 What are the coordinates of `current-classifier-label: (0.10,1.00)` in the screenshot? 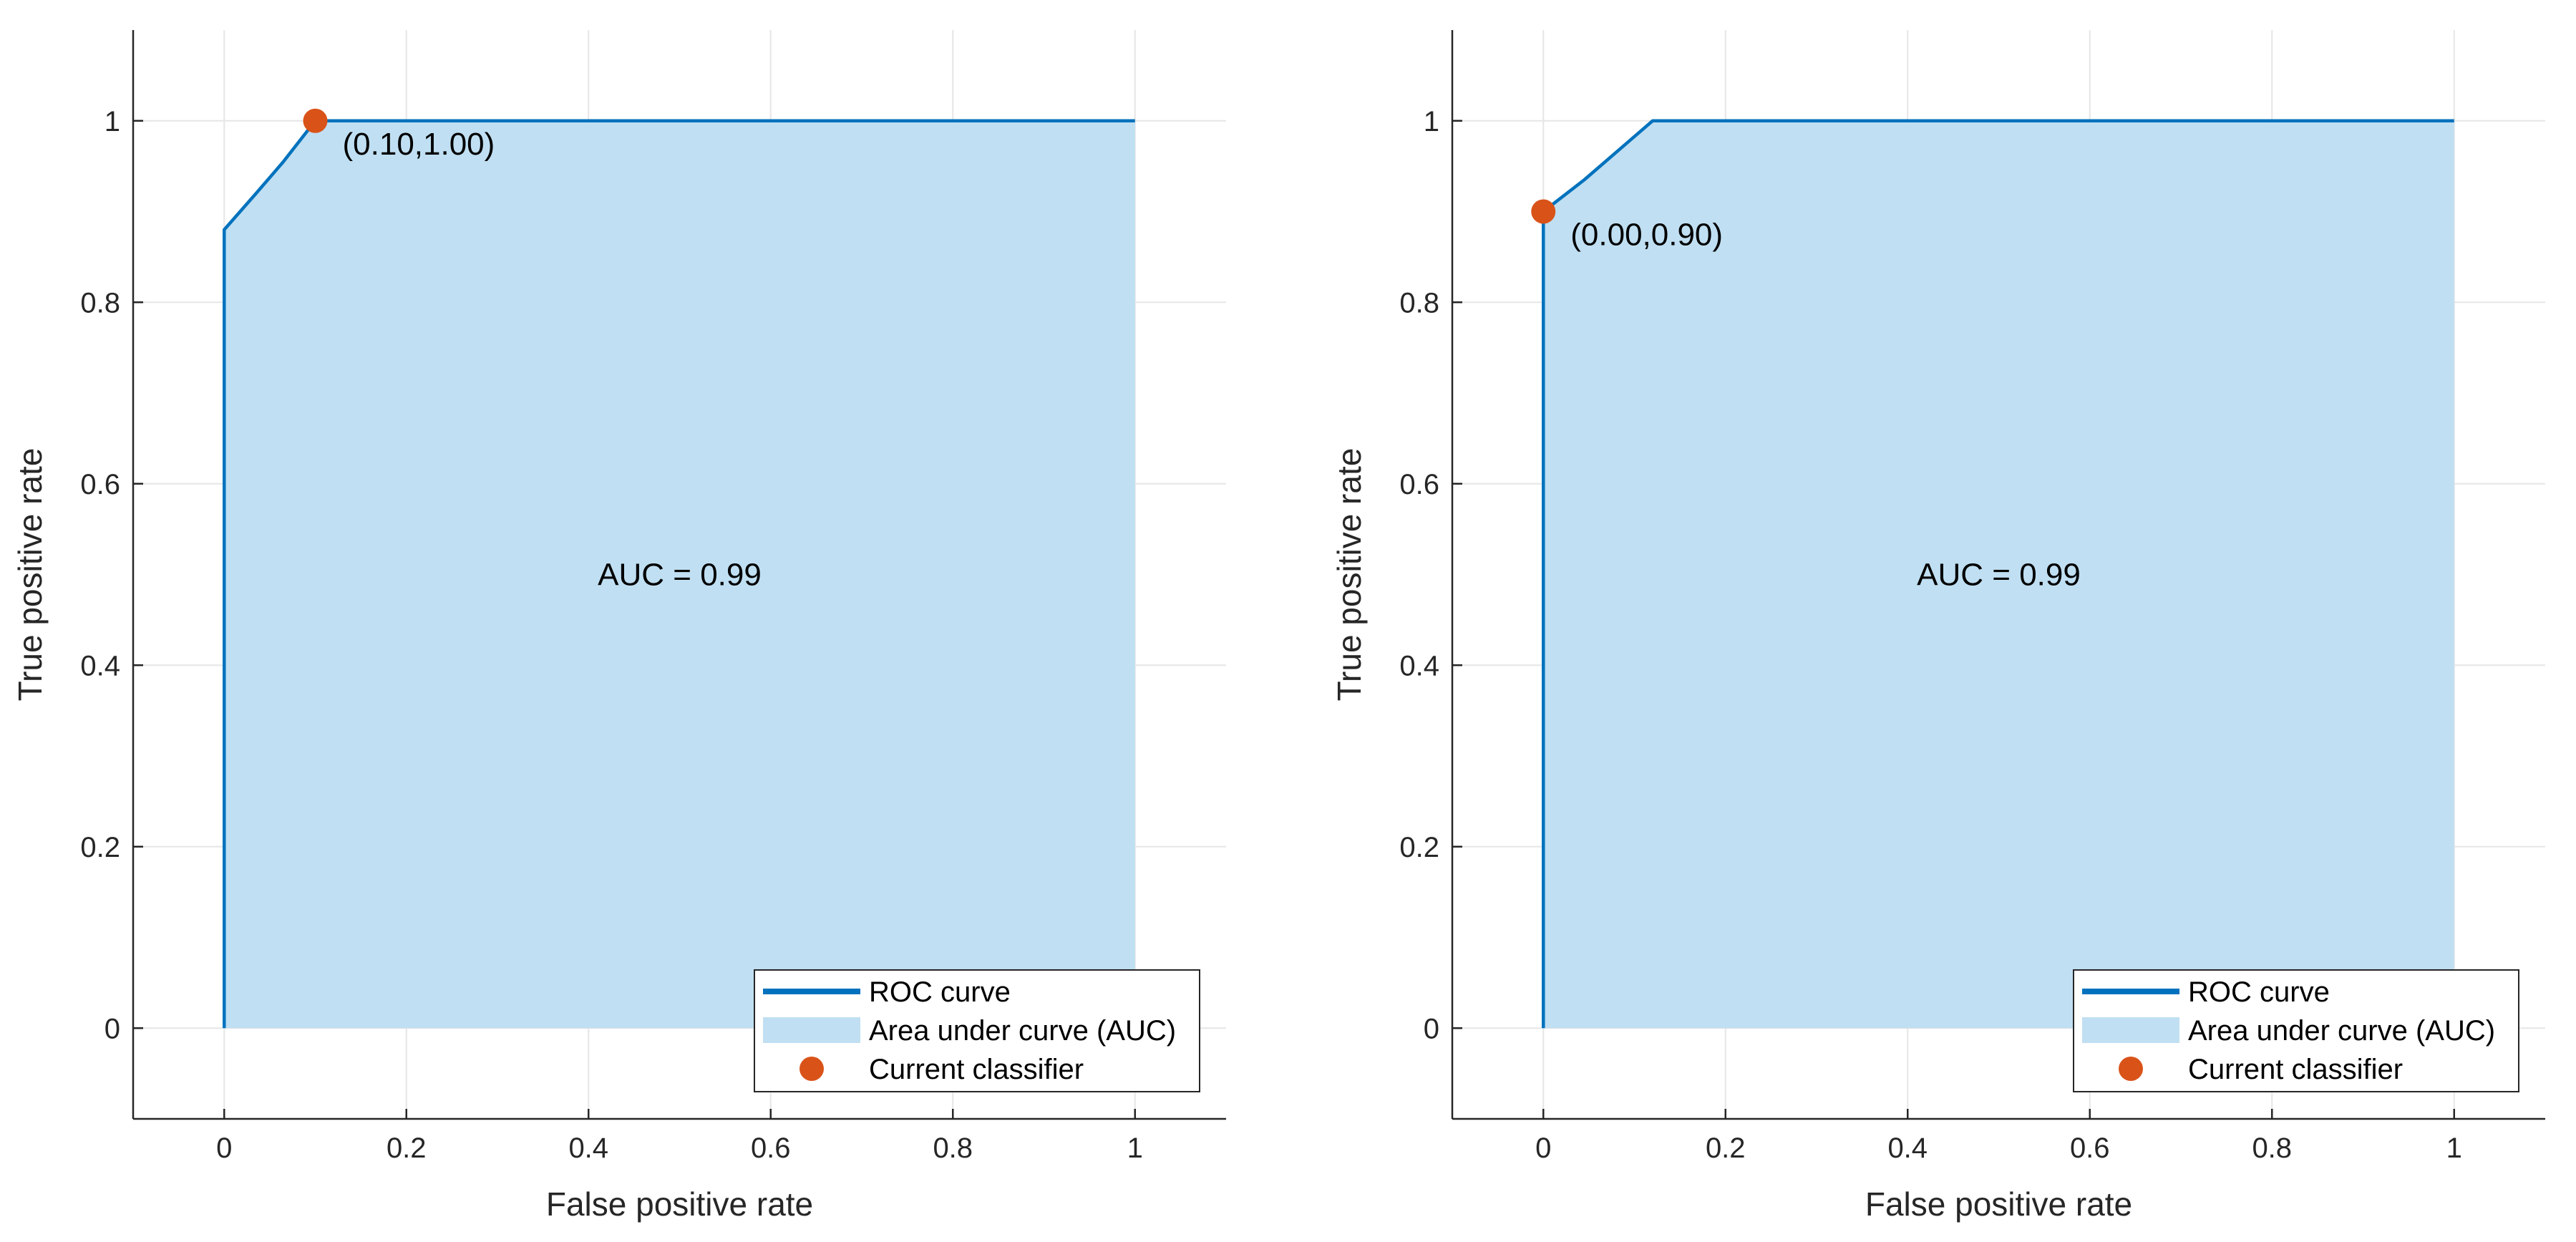 It's located at (419, 144).